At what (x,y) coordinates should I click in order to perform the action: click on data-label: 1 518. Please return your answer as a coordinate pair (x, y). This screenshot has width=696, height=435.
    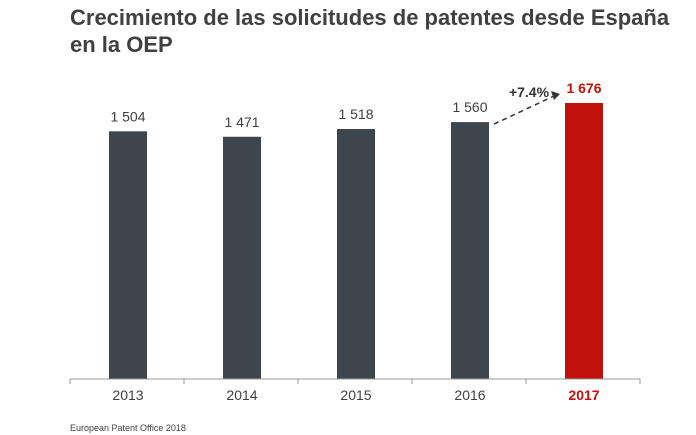
    Looking at the image, I should click on (355, 114).